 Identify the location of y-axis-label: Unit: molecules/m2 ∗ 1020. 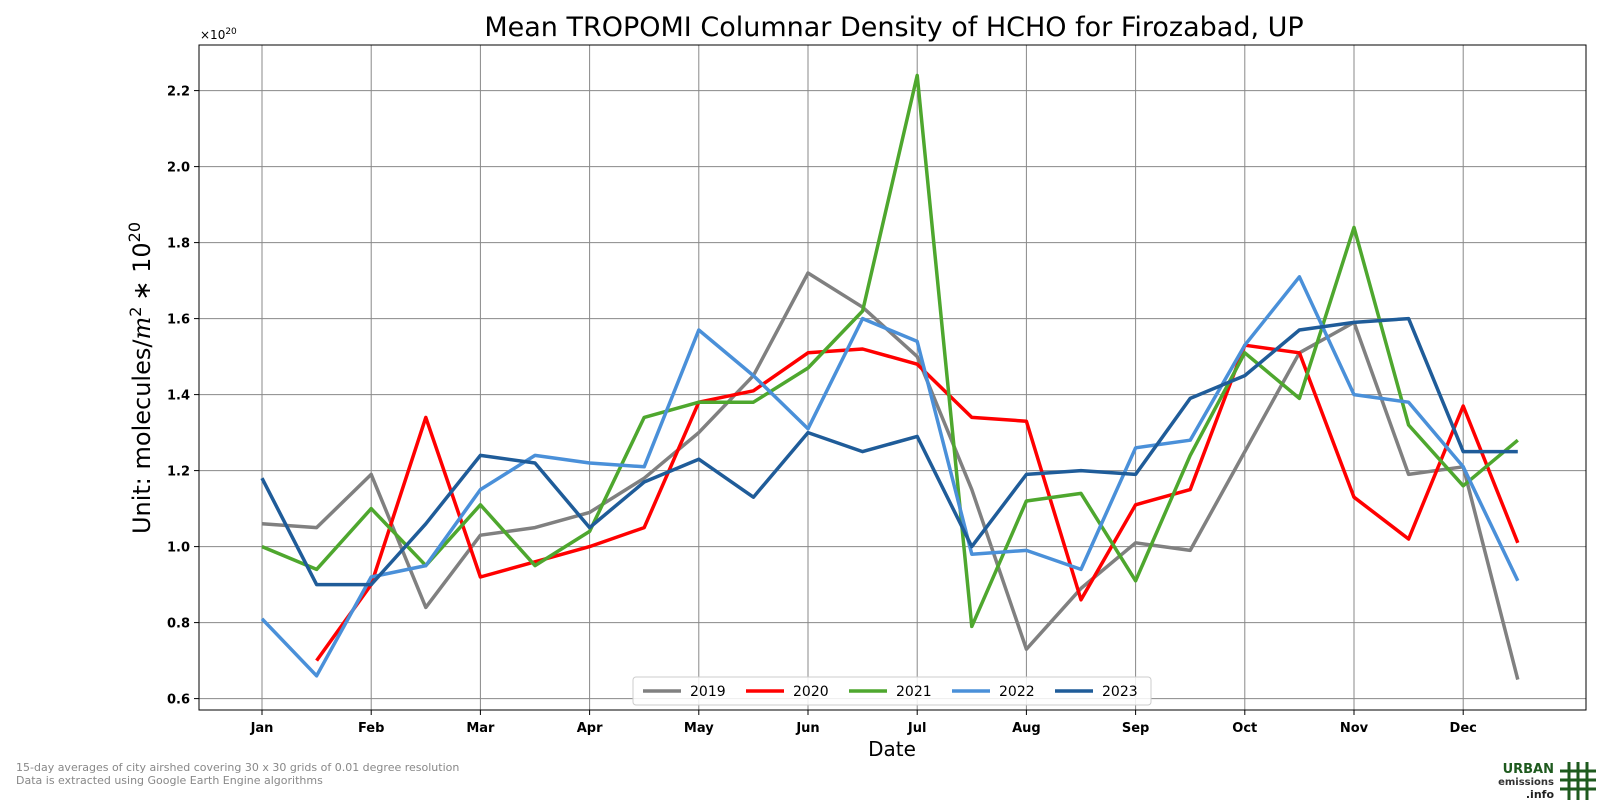
(140, 378).